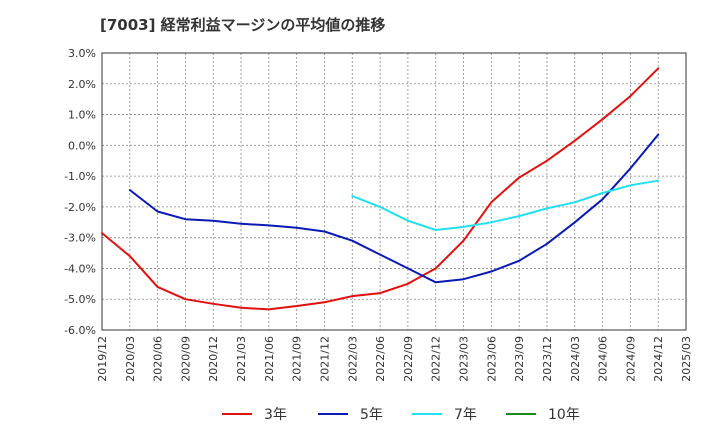 The image size is (720, 440). Describe the element at coordinates (464, 359) in the screenshot. I see `x-tick-label: 2023/03` at that location.